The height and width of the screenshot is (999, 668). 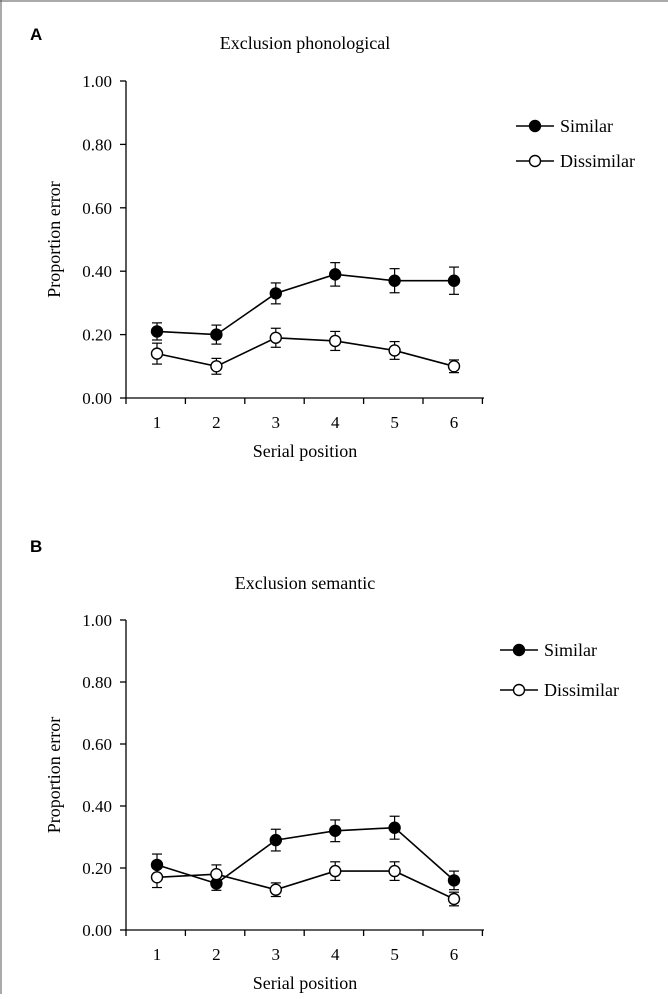 What do you see at coordinates (305, 583) in the screenshot?
I see `chart-title: Exclusion semantic` at bounding box center [305, 583].